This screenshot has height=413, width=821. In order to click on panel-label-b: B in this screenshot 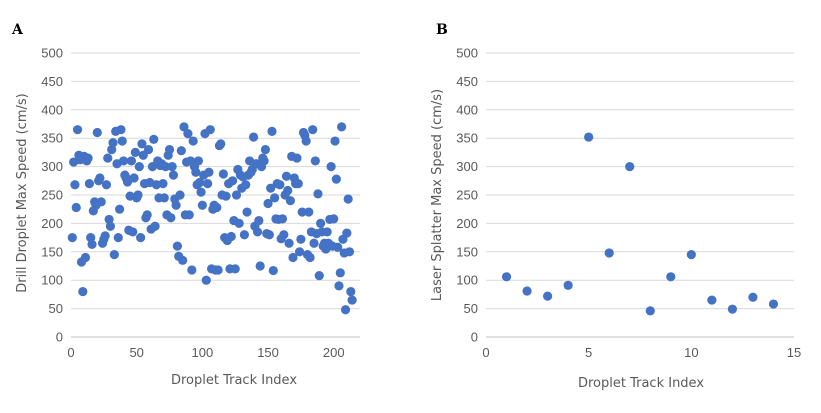, I will do `click(442, 30)`.